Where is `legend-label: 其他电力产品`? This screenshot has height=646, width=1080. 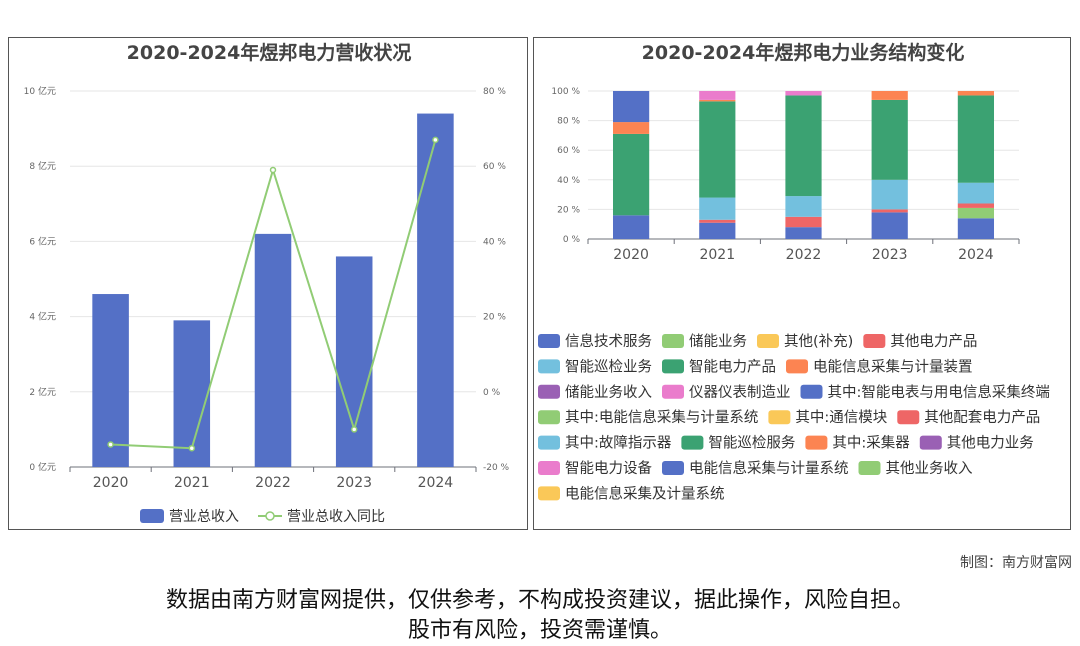
legend-label: 其他电力产品 is located at coordinates (933, 341).